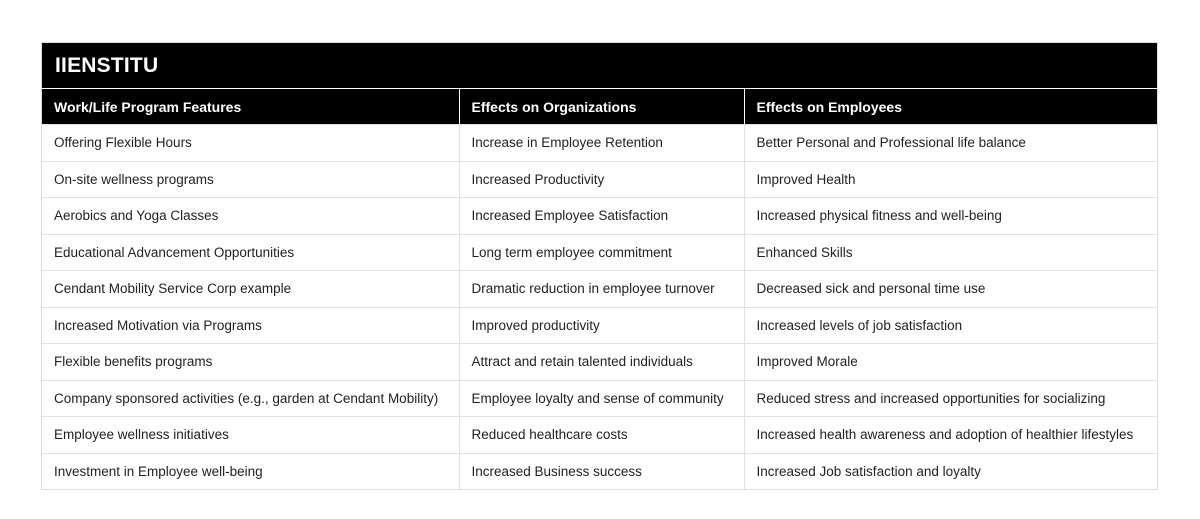 This screenshot has height=519, width=1200. I want to click on cell-organization-effect: Long term employee commitment, so click(602, 252).